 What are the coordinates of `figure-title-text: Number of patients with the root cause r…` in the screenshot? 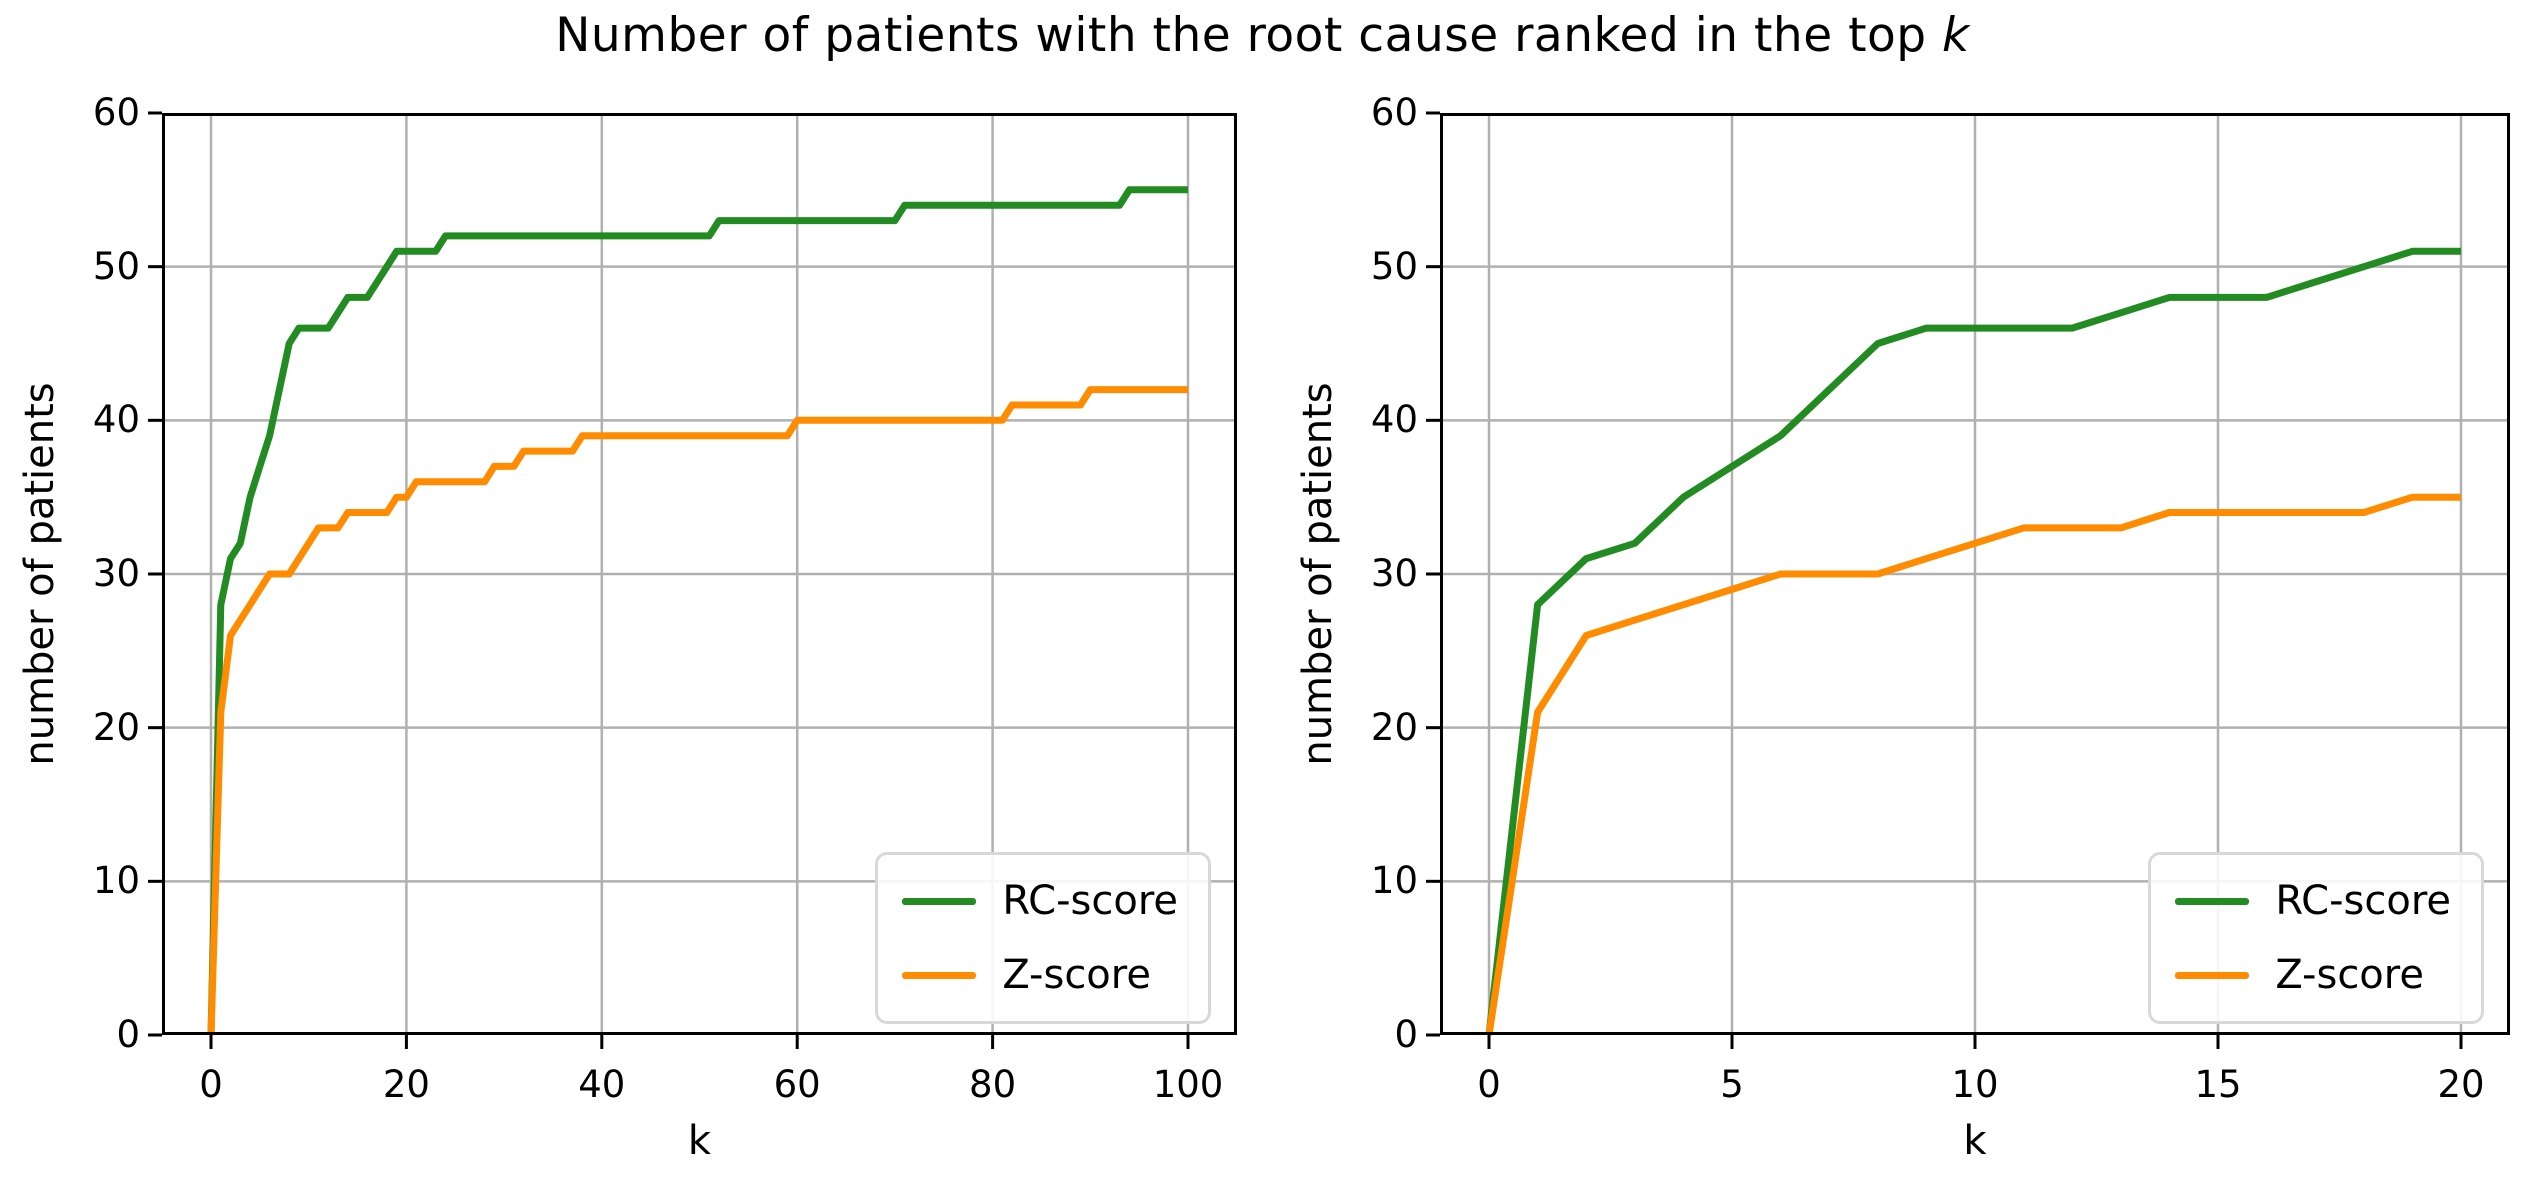 It's located at (1249, 35).